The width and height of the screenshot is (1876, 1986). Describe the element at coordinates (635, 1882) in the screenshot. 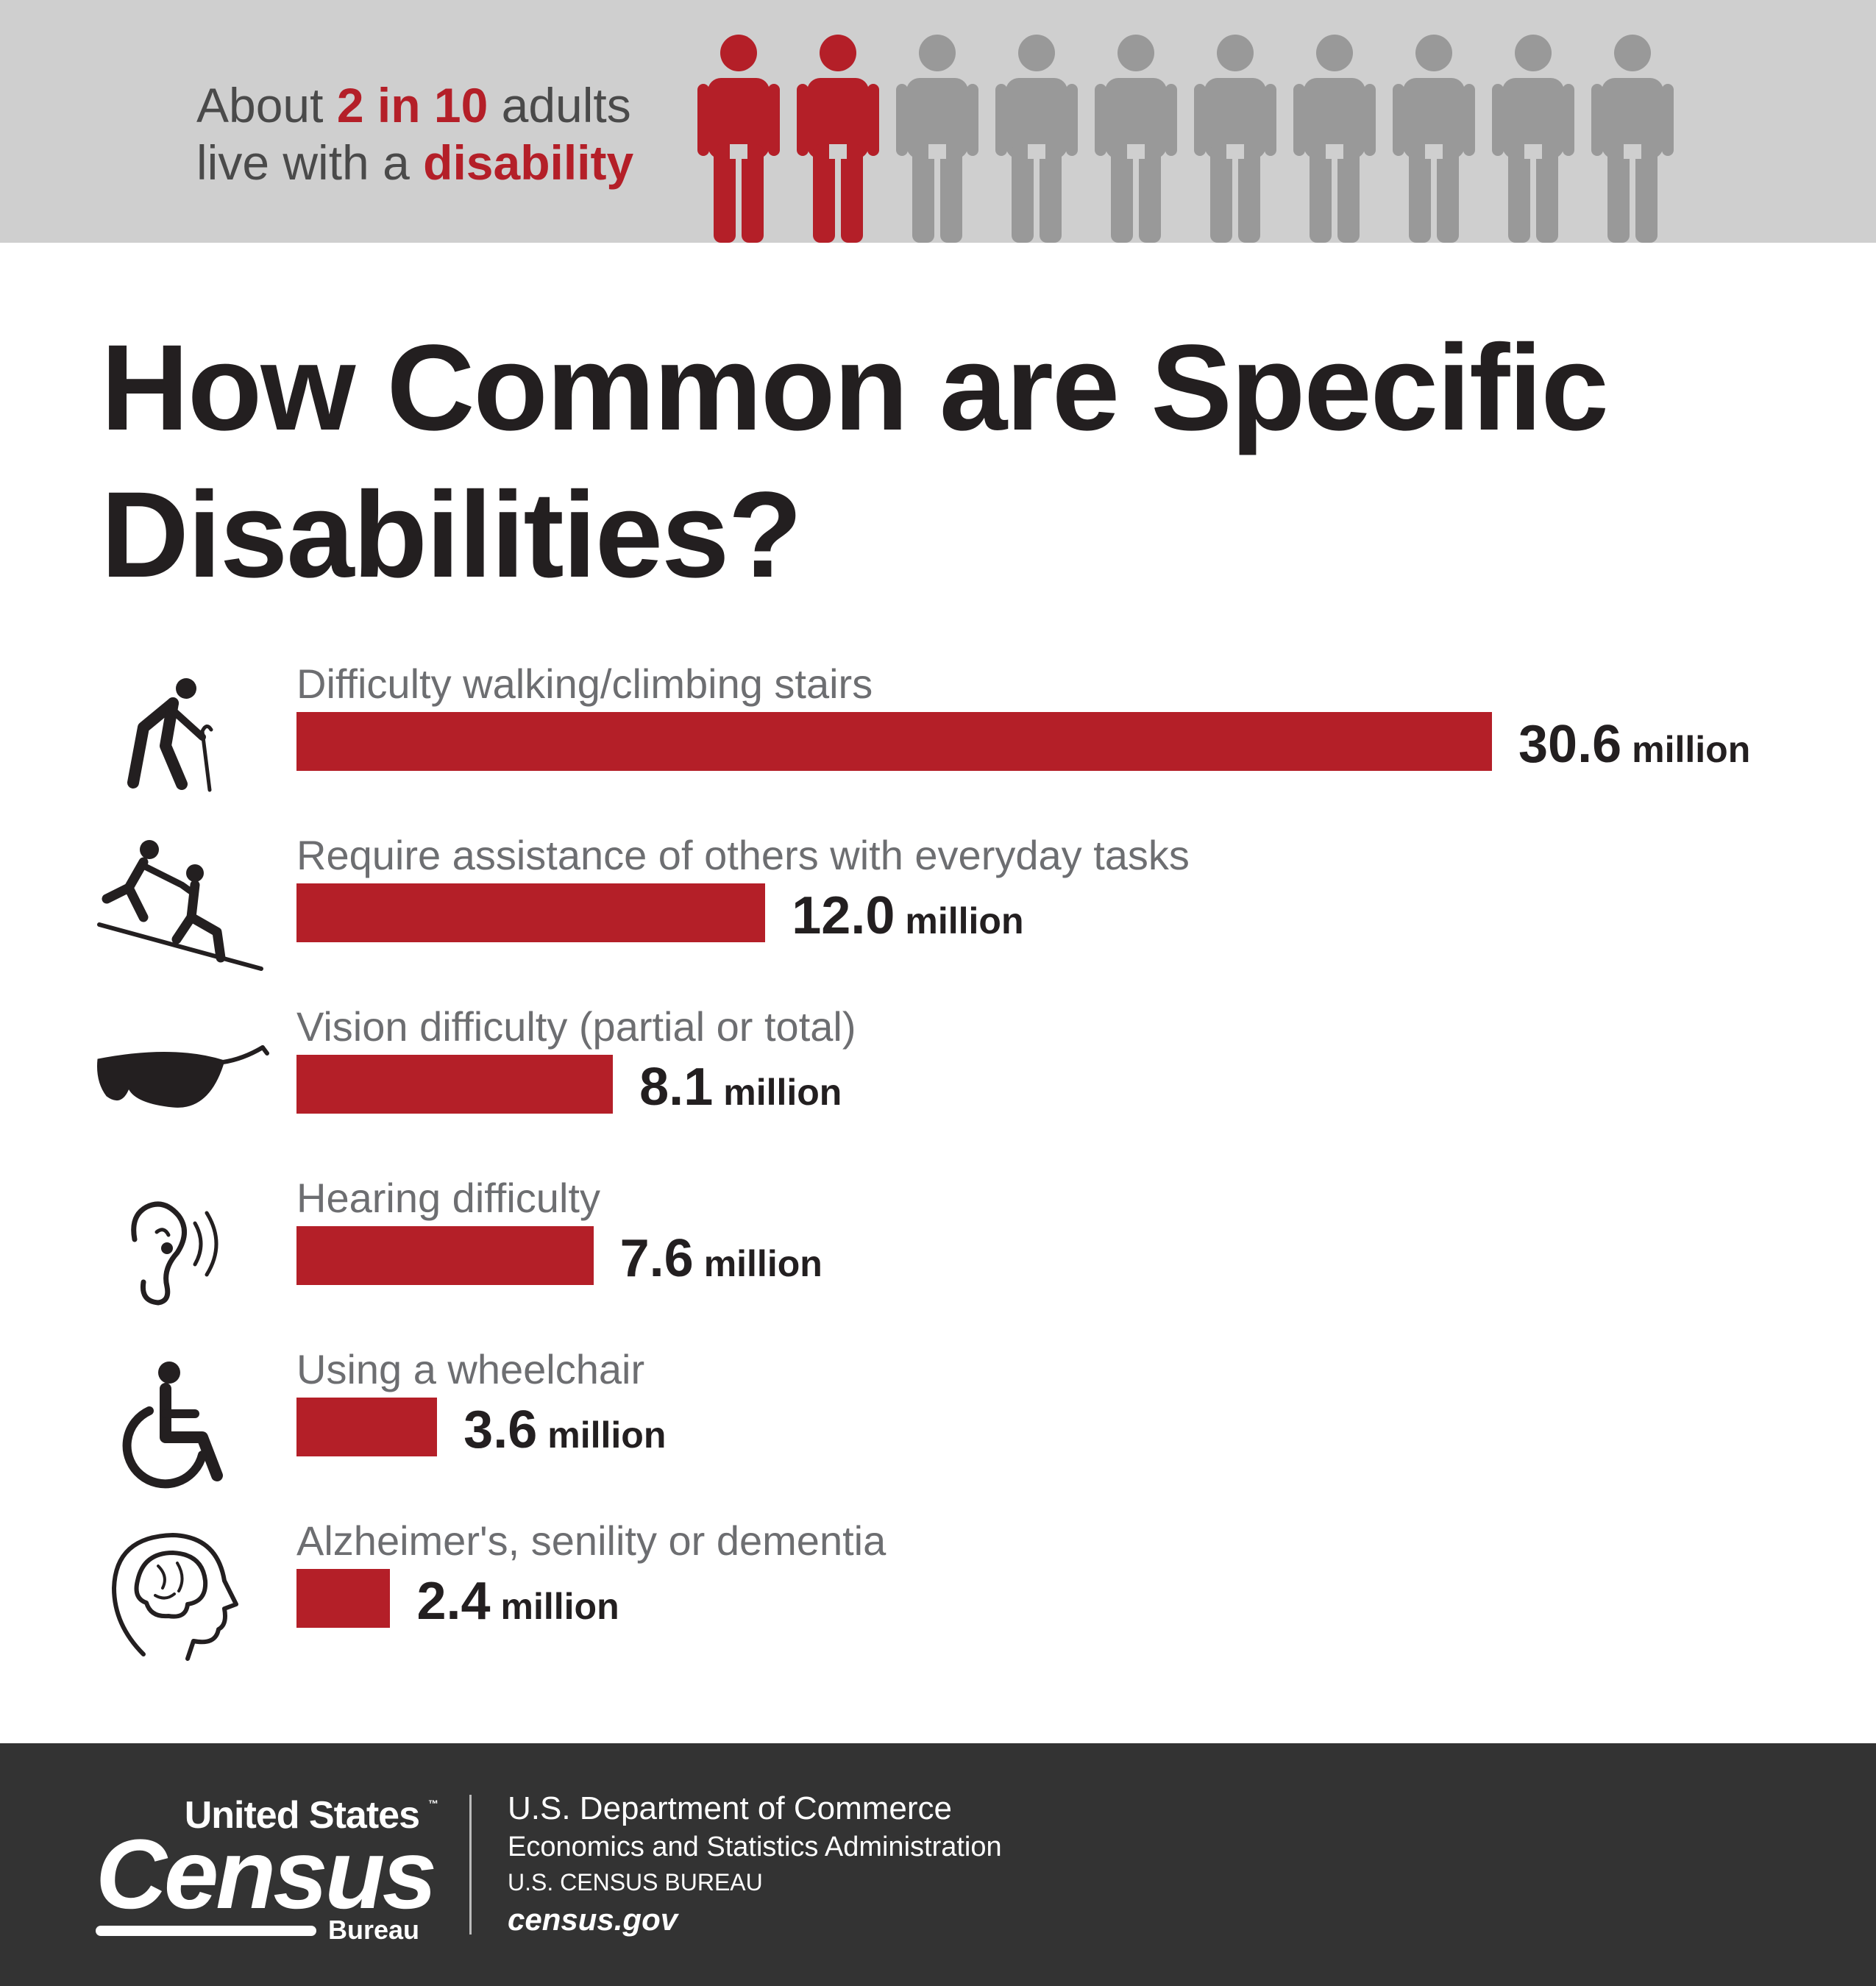

I see `agency-bureau: U.S. CENSUS BUREAU` at that location.